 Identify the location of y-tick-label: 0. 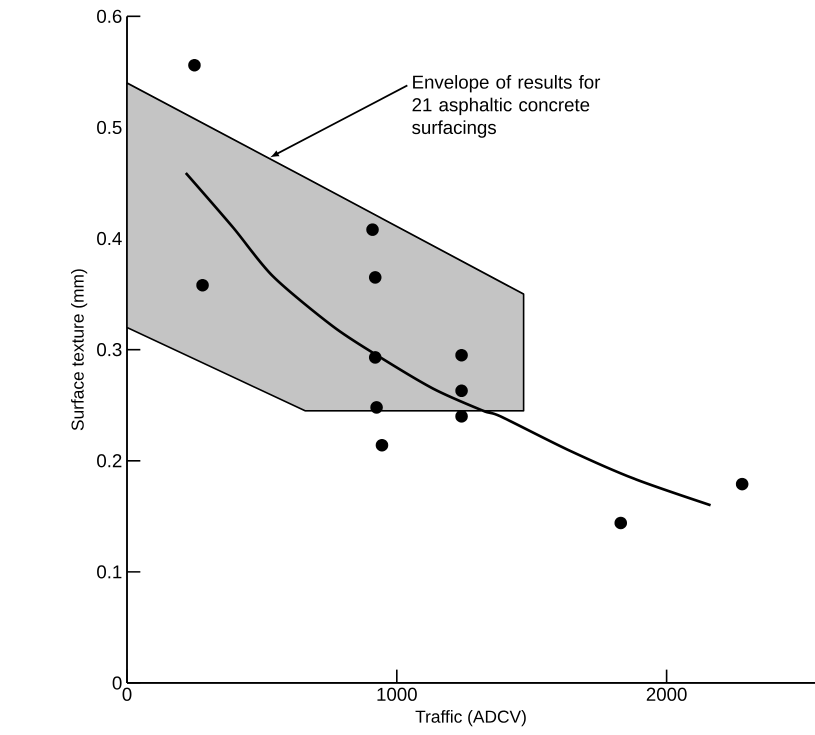
(117, 683).